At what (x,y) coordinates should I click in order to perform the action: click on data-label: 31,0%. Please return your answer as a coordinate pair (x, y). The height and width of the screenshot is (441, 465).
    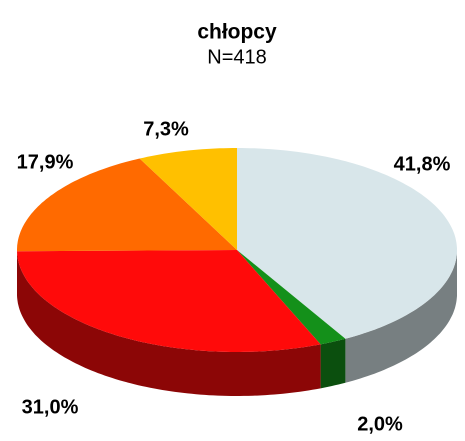
    Looking at the image, I should click on (50, 407).